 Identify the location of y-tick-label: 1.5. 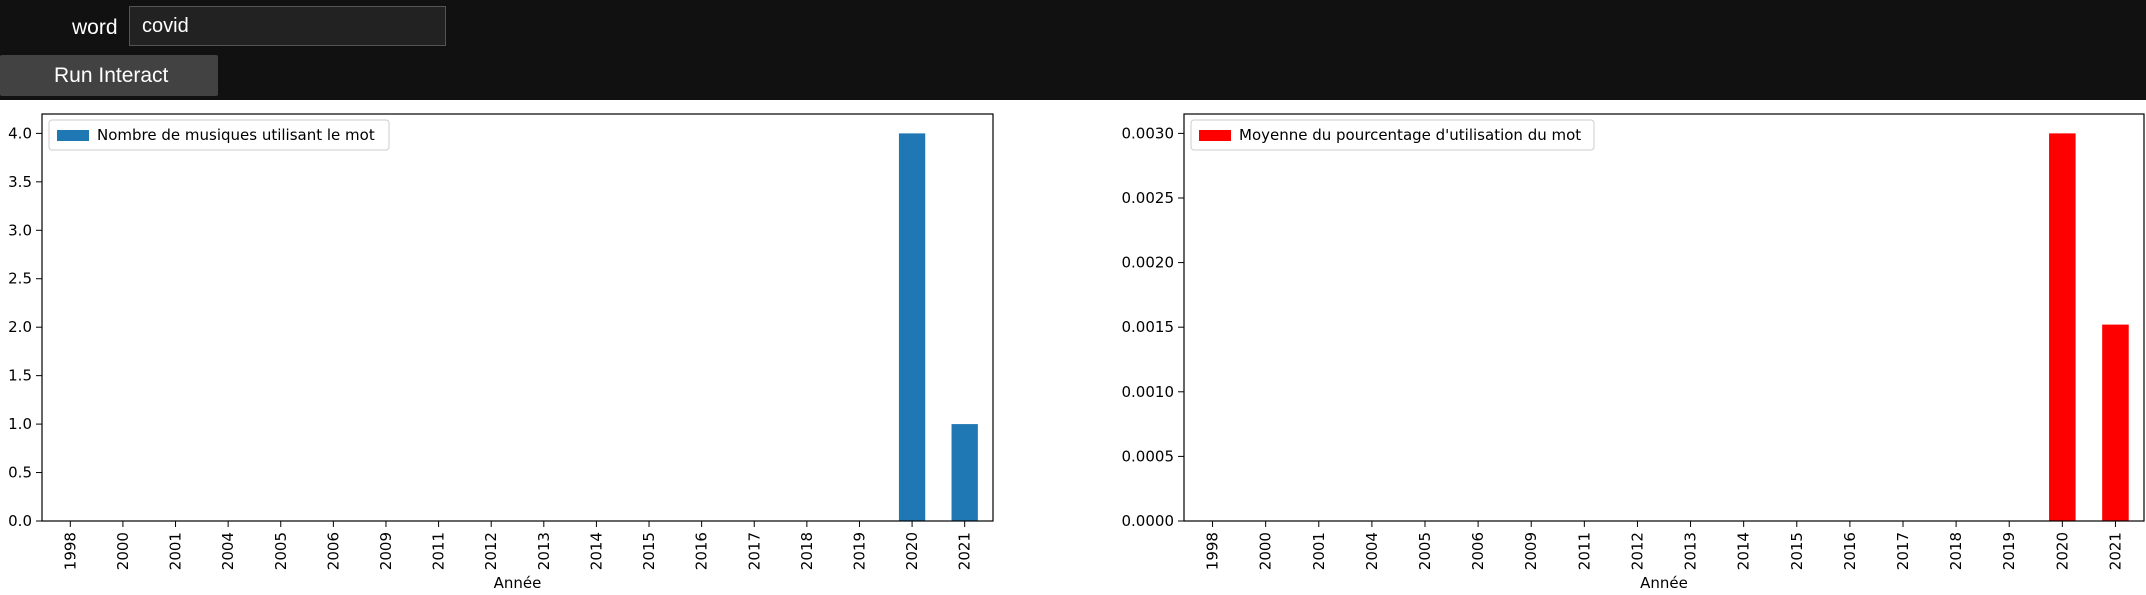
(20, 376).